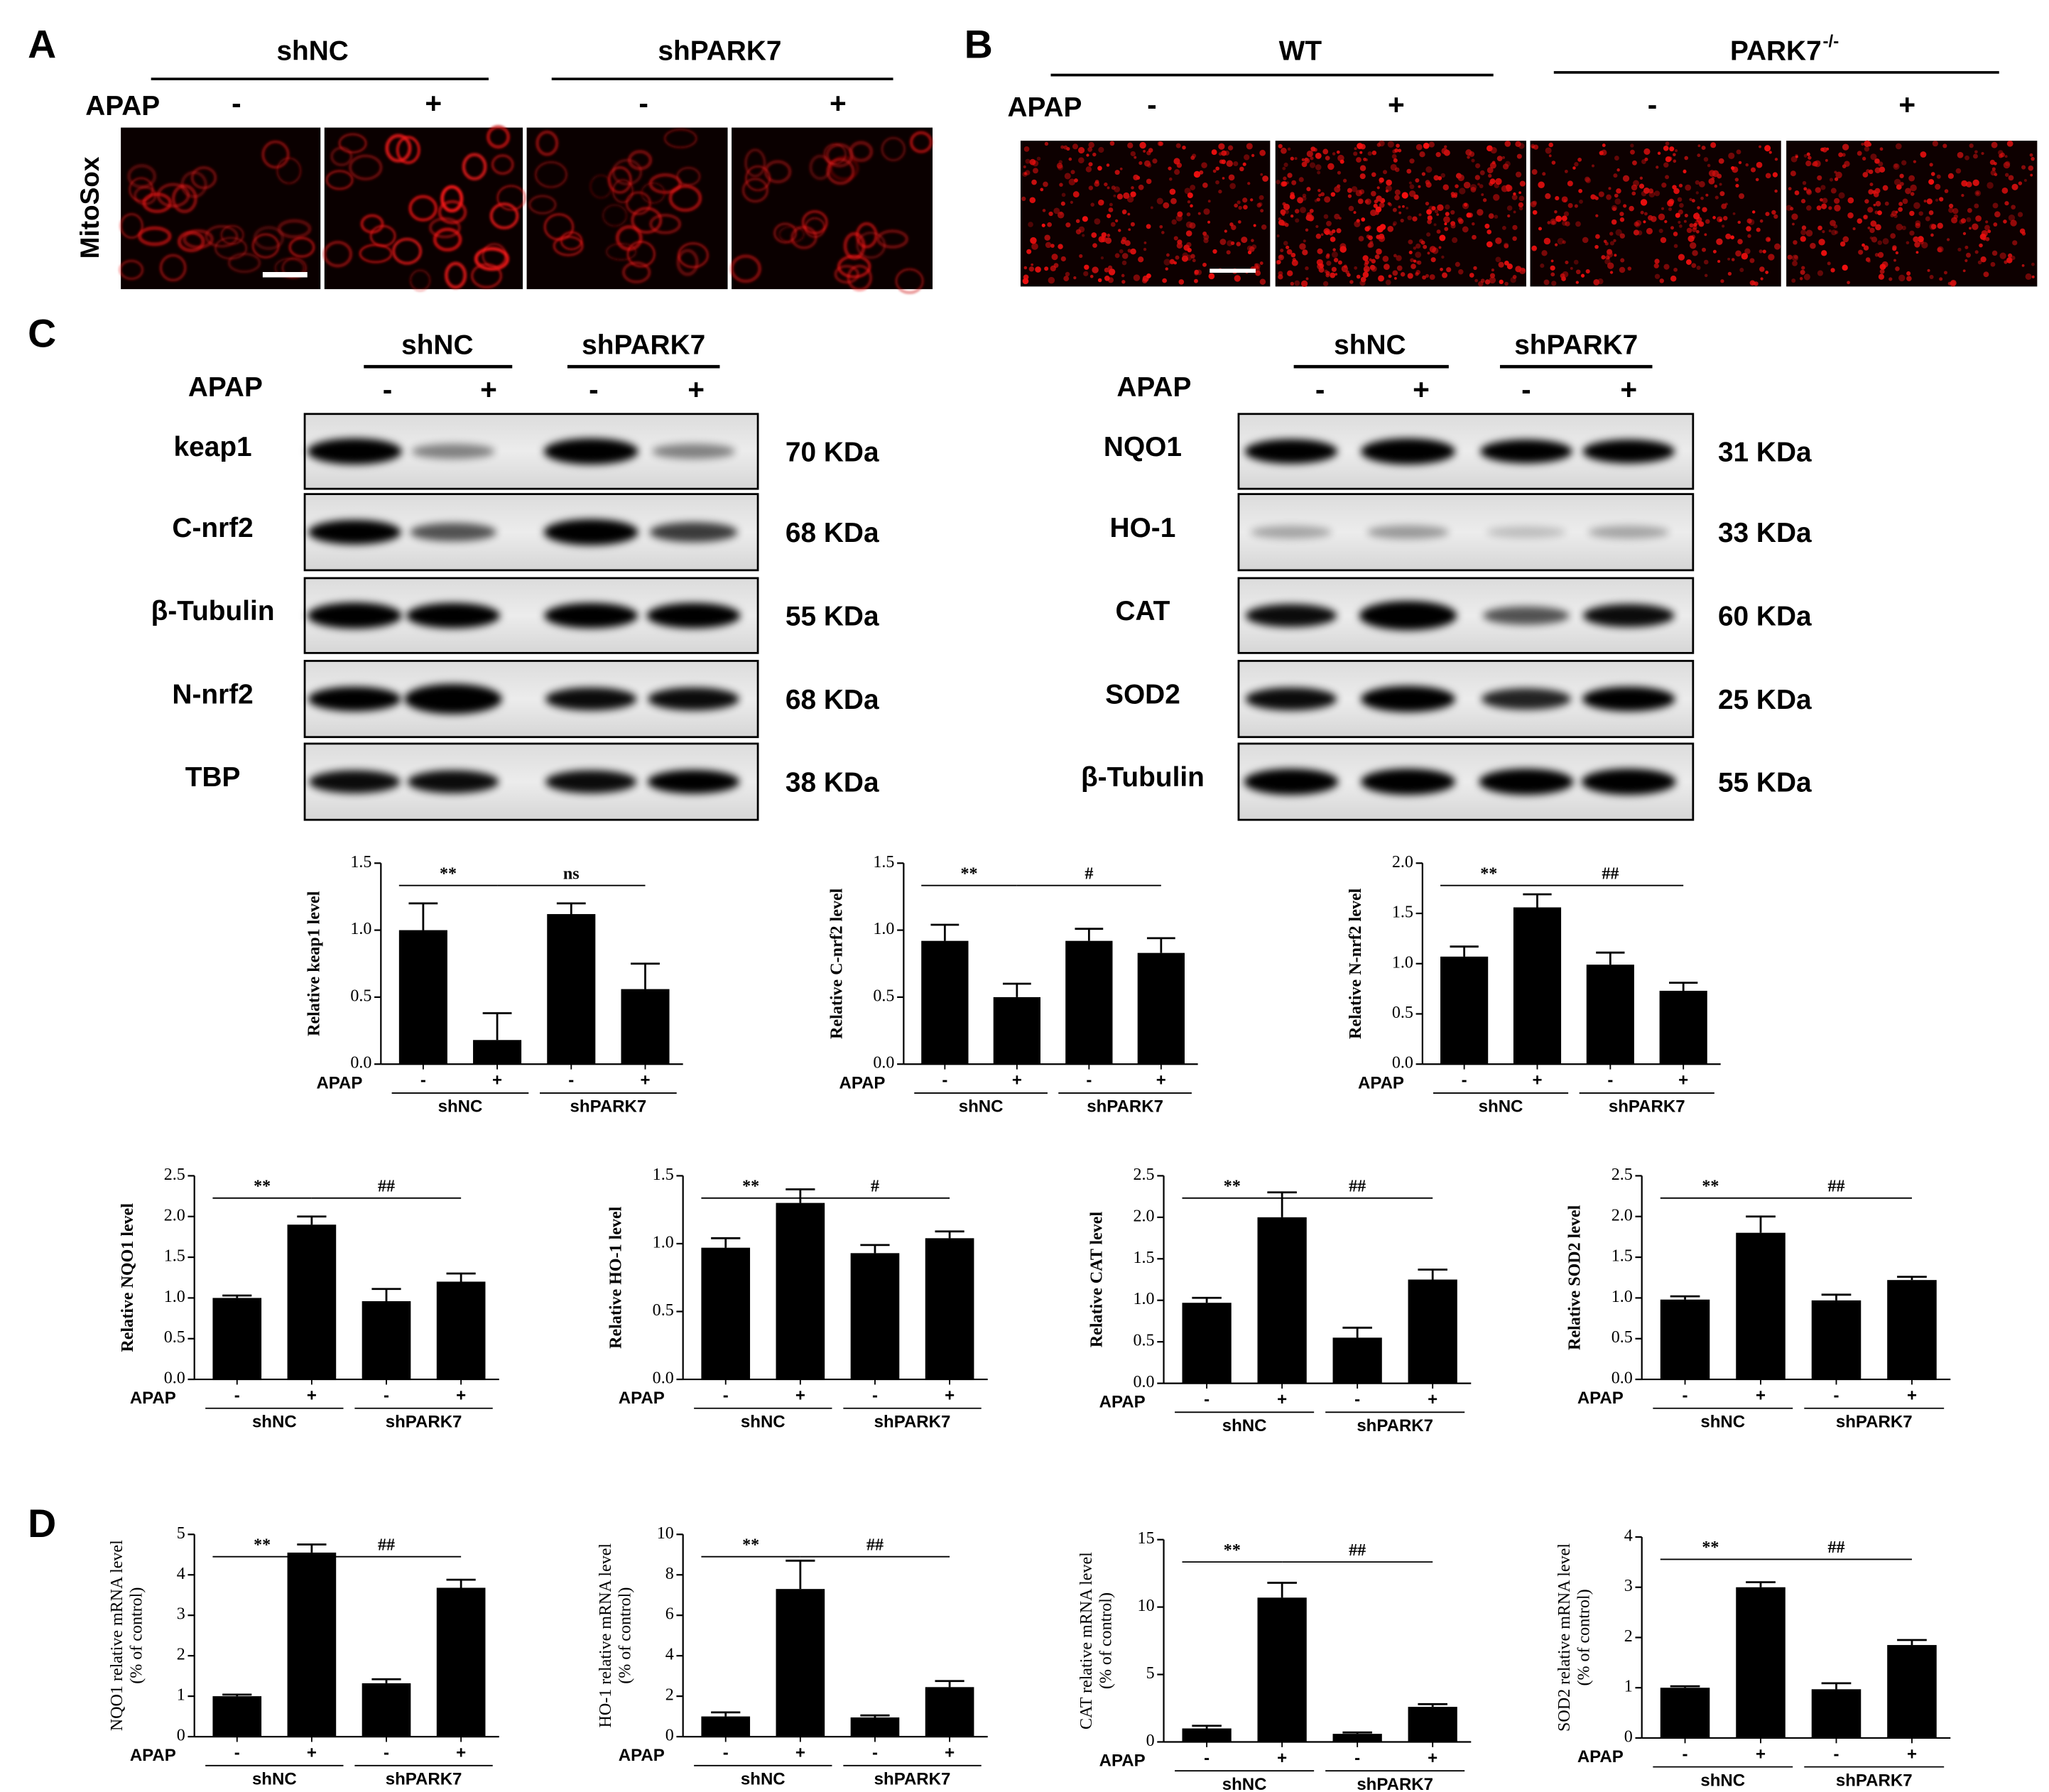  Describe the element at coordinates (42, 1524) in the screenshot. I see `panel-label: D` at that location.